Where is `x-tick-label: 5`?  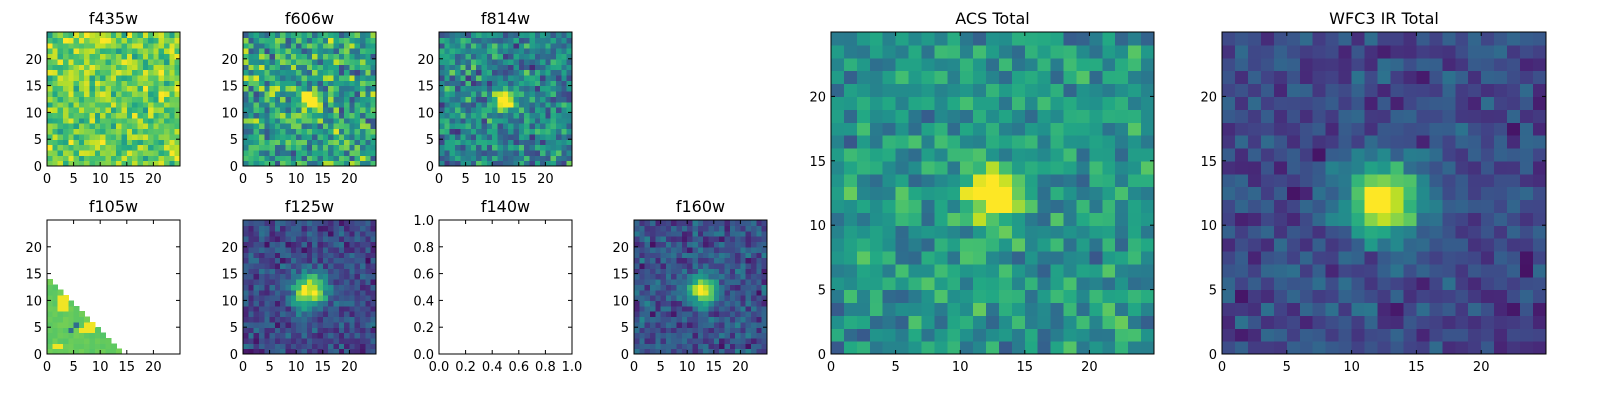 x-tick-label: 5 is located at coordinates (73, 367).